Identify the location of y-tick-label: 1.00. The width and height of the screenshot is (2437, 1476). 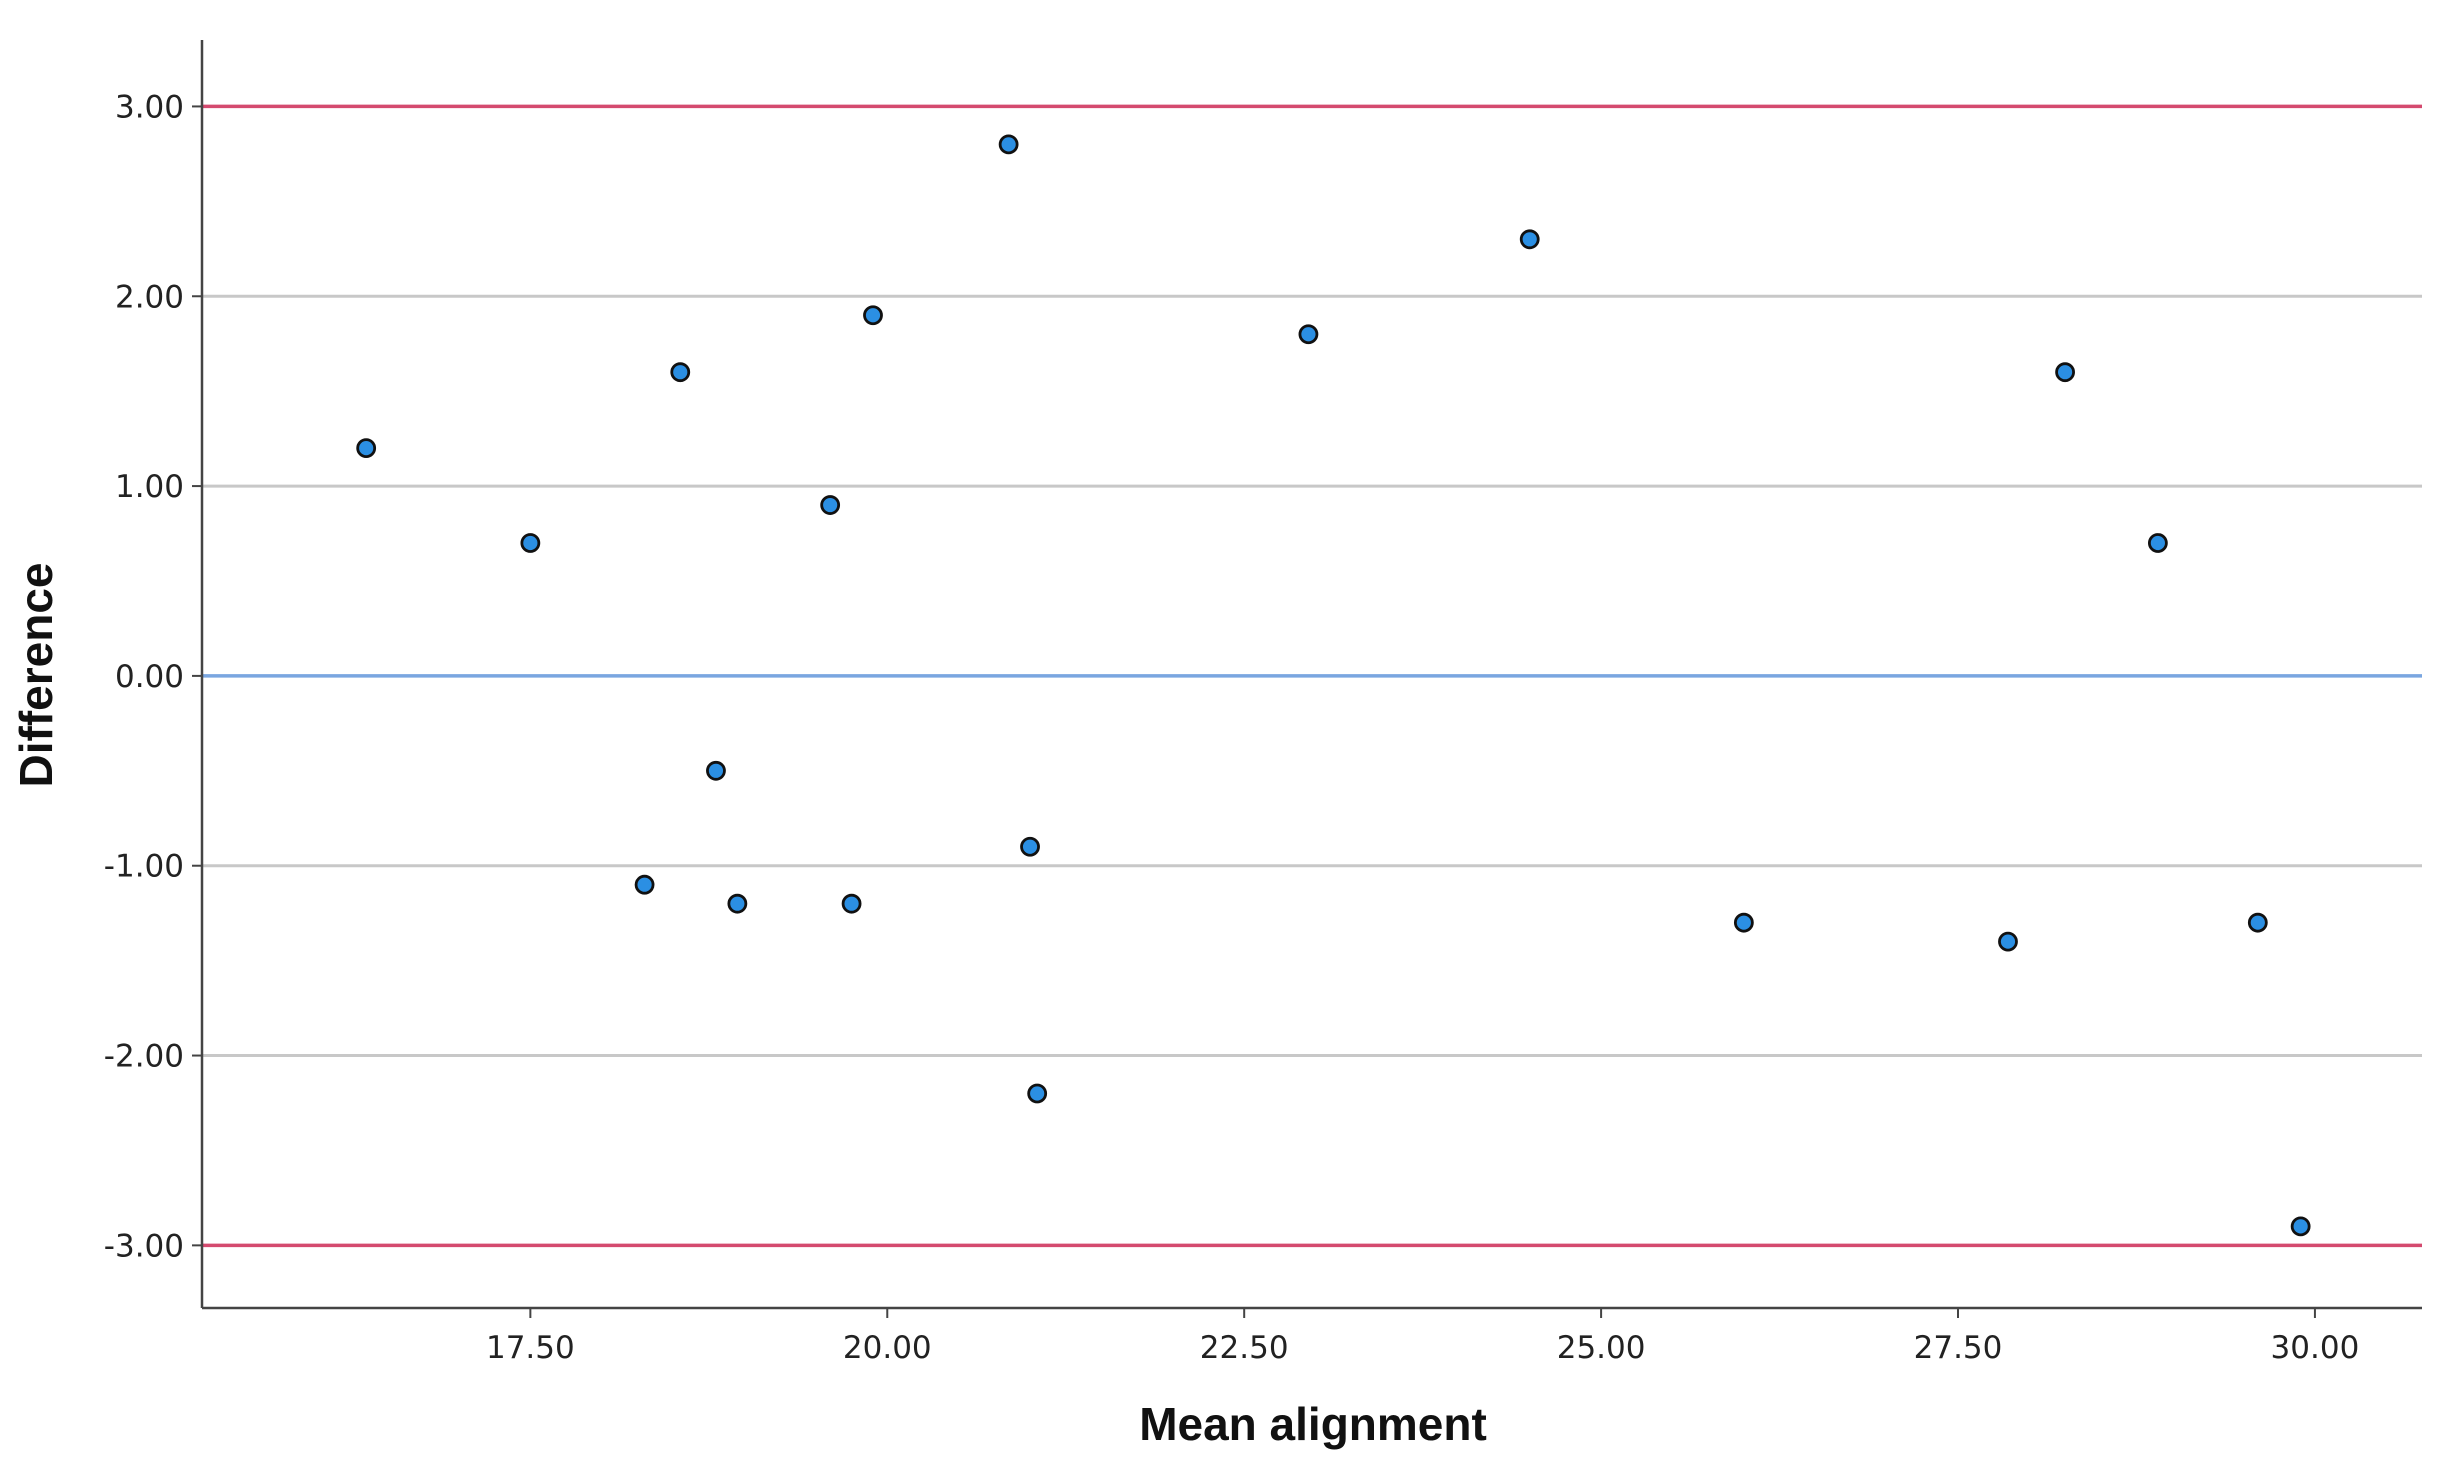
(149, 487).